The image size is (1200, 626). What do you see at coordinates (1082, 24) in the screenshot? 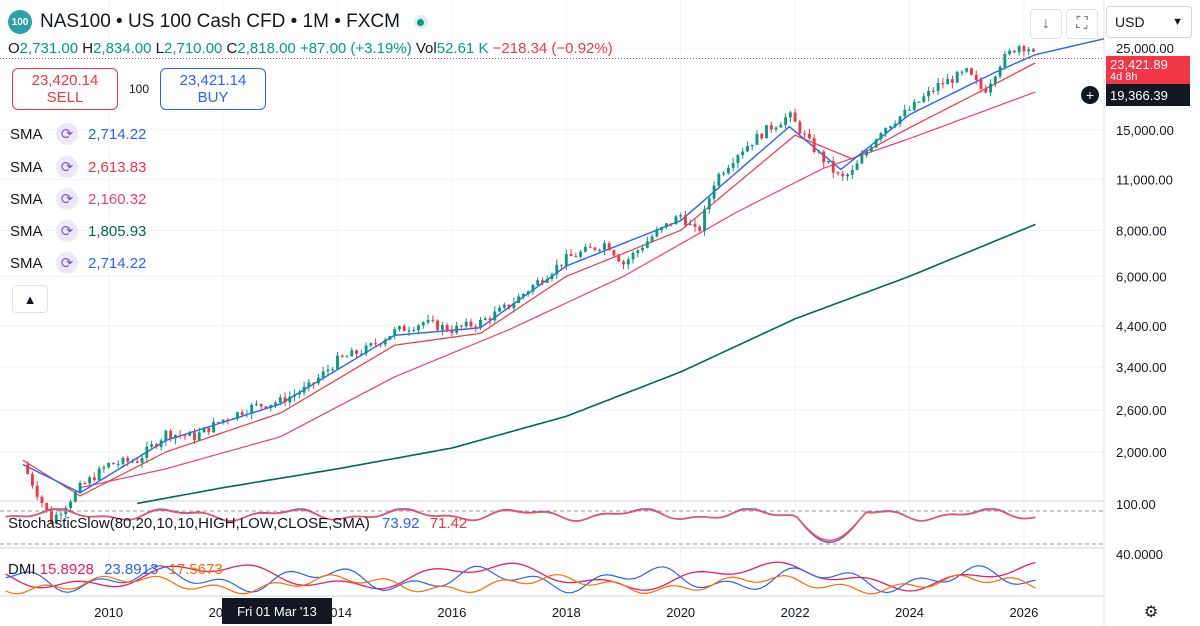
I see `fullscreen-icon: ⛶` at bounding box center [1082, 24].